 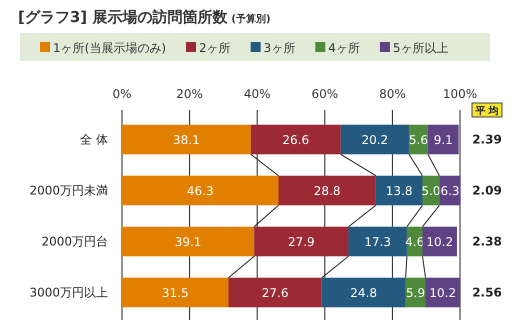 I want to click on data-label: 17.3, so click(x=378, y=242).